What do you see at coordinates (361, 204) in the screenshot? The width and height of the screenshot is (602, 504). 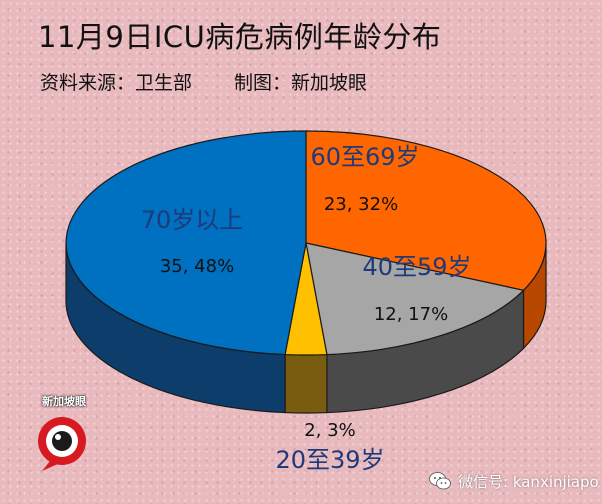 I see `slice-value-0: 23, 32%` at bounding box center [361, 204].